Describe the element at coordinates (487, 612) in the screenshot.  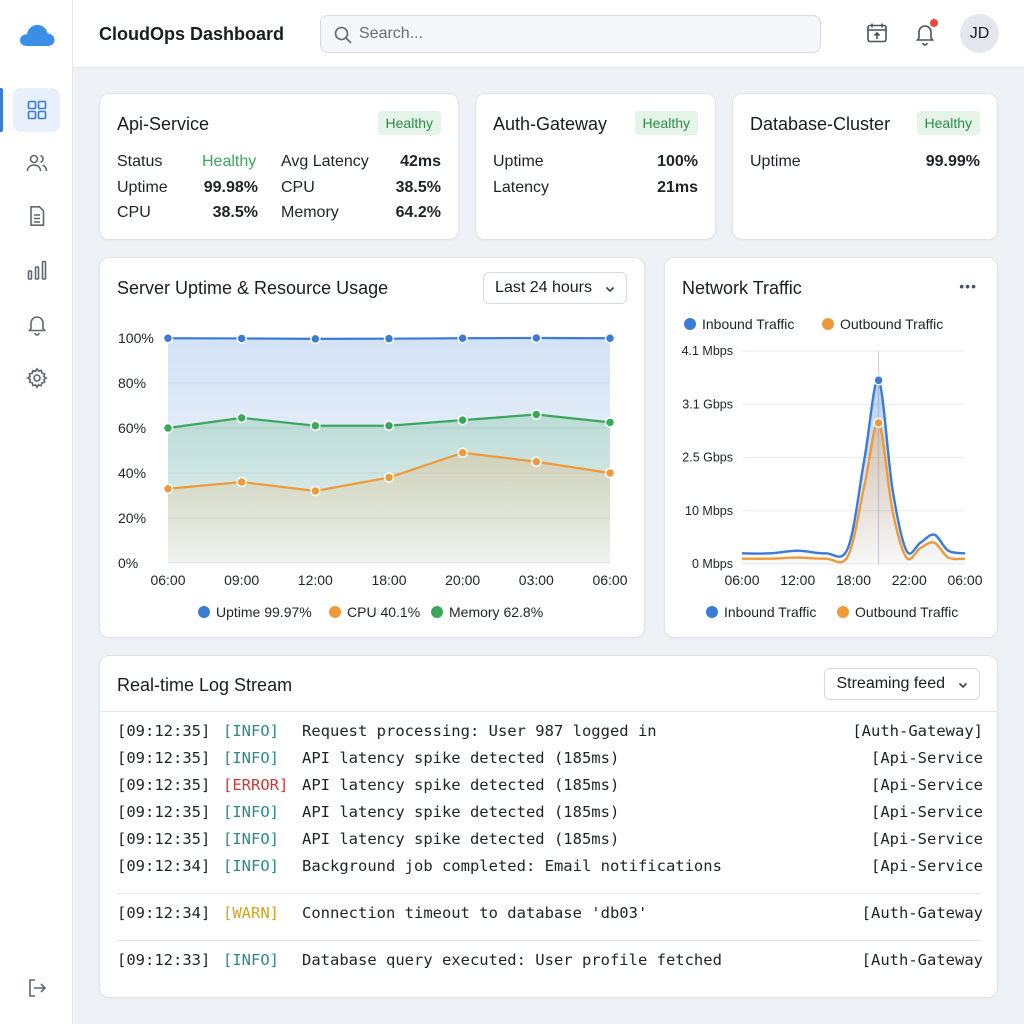
I see `legend-item-memory: Memory 62.8%` at that location.